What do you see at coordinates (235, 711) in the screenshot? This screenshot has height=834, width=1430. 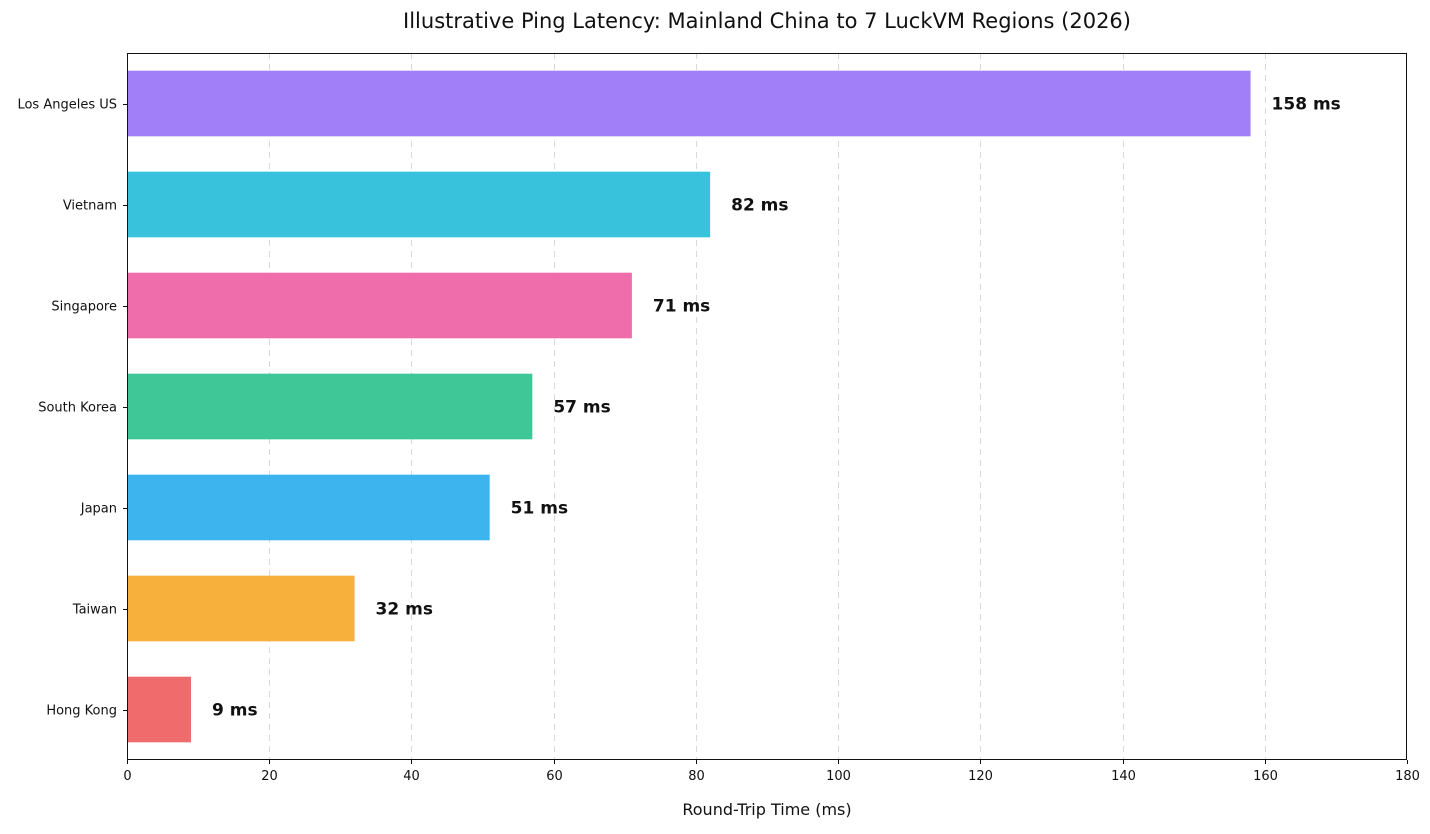 I see `data-label: 9 ms` at bounding box center [235, 711].